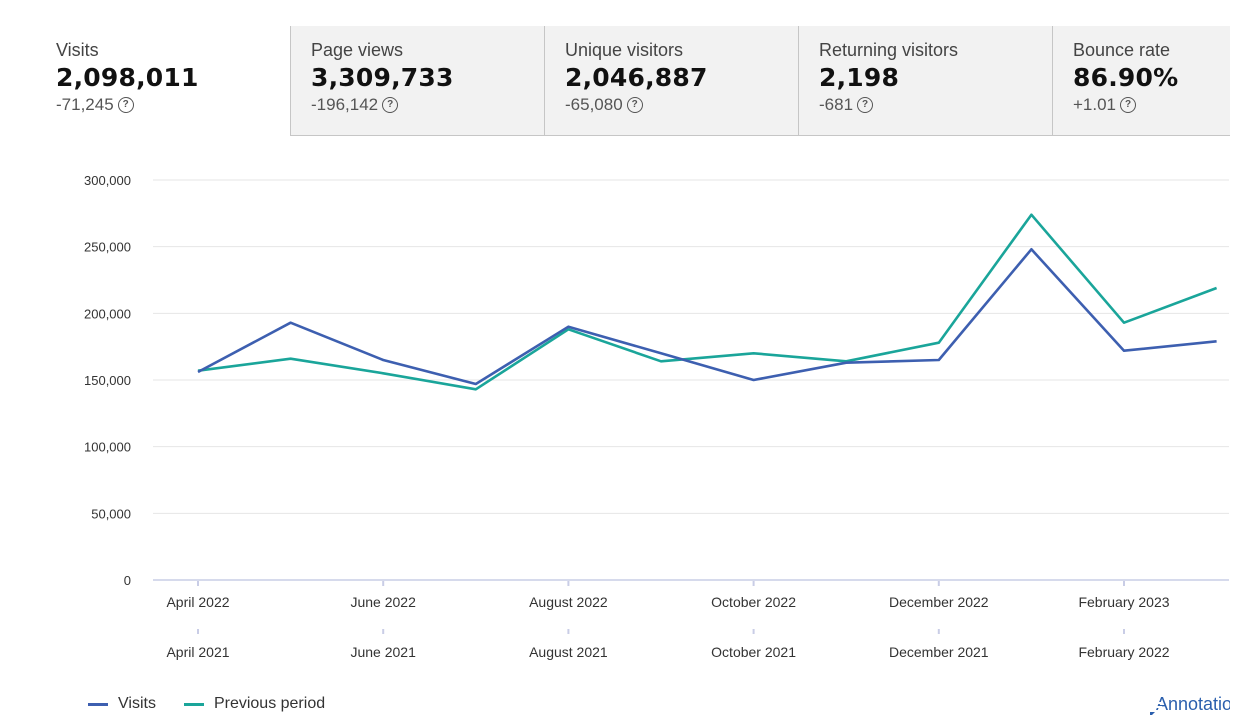 The width and height of the screenshot is (1240, 720). Describe the element at coordinates (173, 105) in the screenshot. I see `tab-delta: -71,245?` at that location.